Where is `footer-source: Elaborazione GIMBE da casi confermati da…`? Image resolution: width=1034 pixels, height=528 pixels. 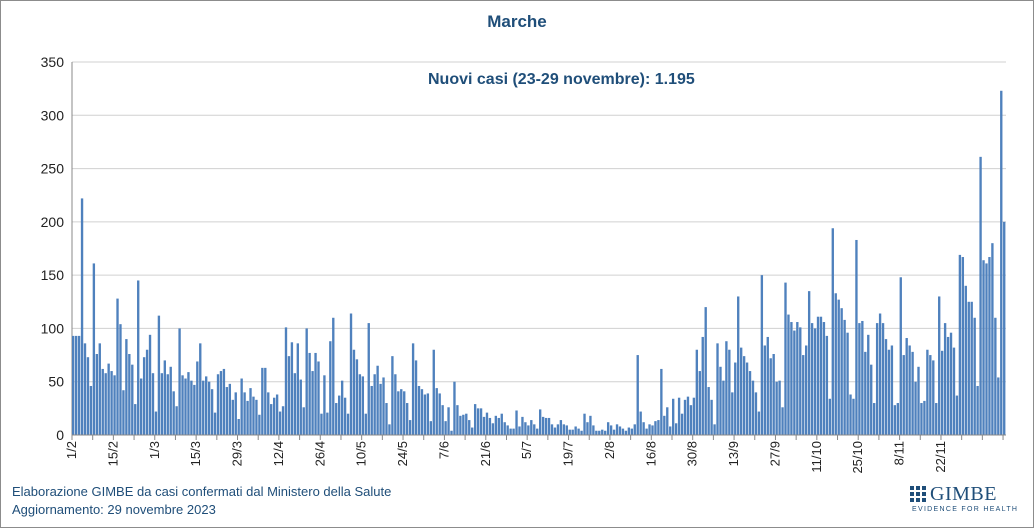
footer-source: Elaborazione GIMBE da casi confermati da… is located at coordinates (202, 491).